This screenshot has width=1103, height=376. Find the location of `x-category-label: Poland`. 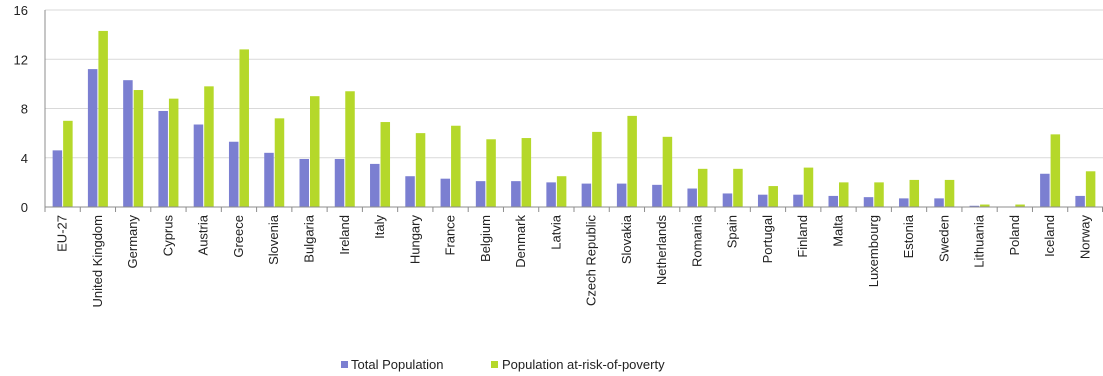

x-category-label: Poland is located at coordinates (1014, 235).